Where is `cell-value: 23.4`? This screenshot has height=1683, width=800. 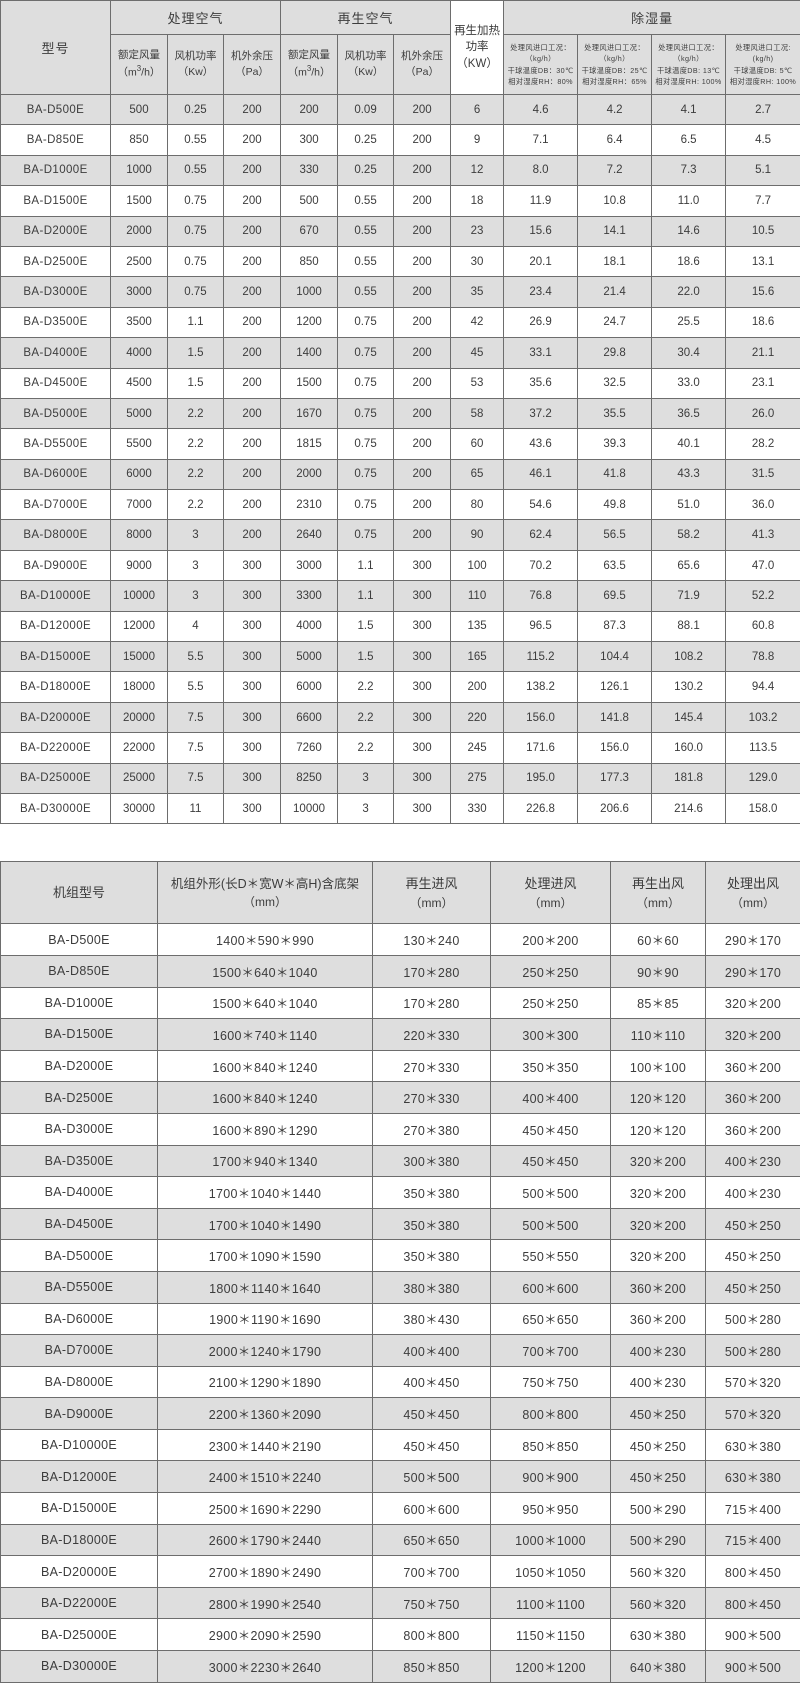 cell-value: 23.4 is located at coordinates (541, 292).